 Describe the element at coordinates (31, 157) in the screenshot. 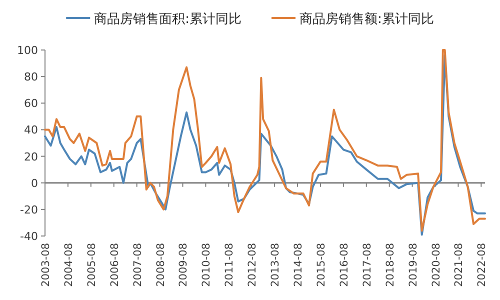

I see `y-tick-label: 20` at that location.